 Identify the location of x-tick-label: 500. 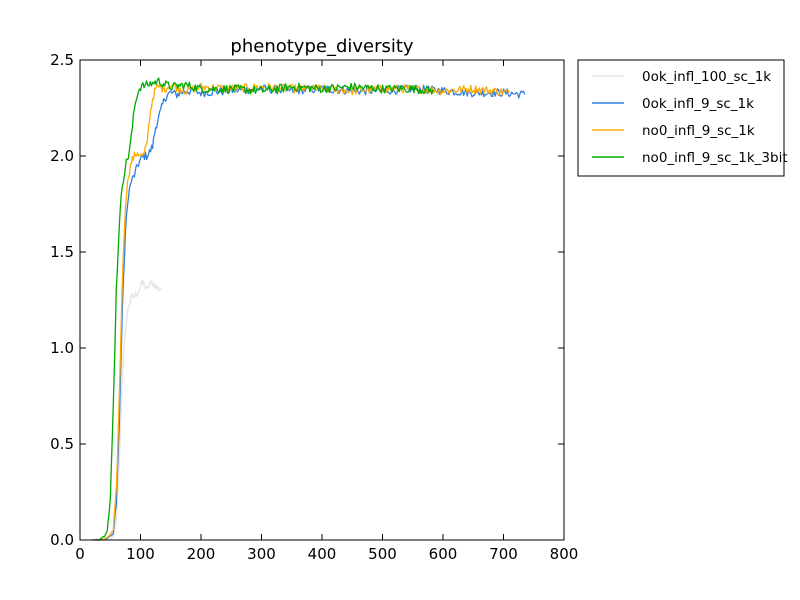
(382, 554).